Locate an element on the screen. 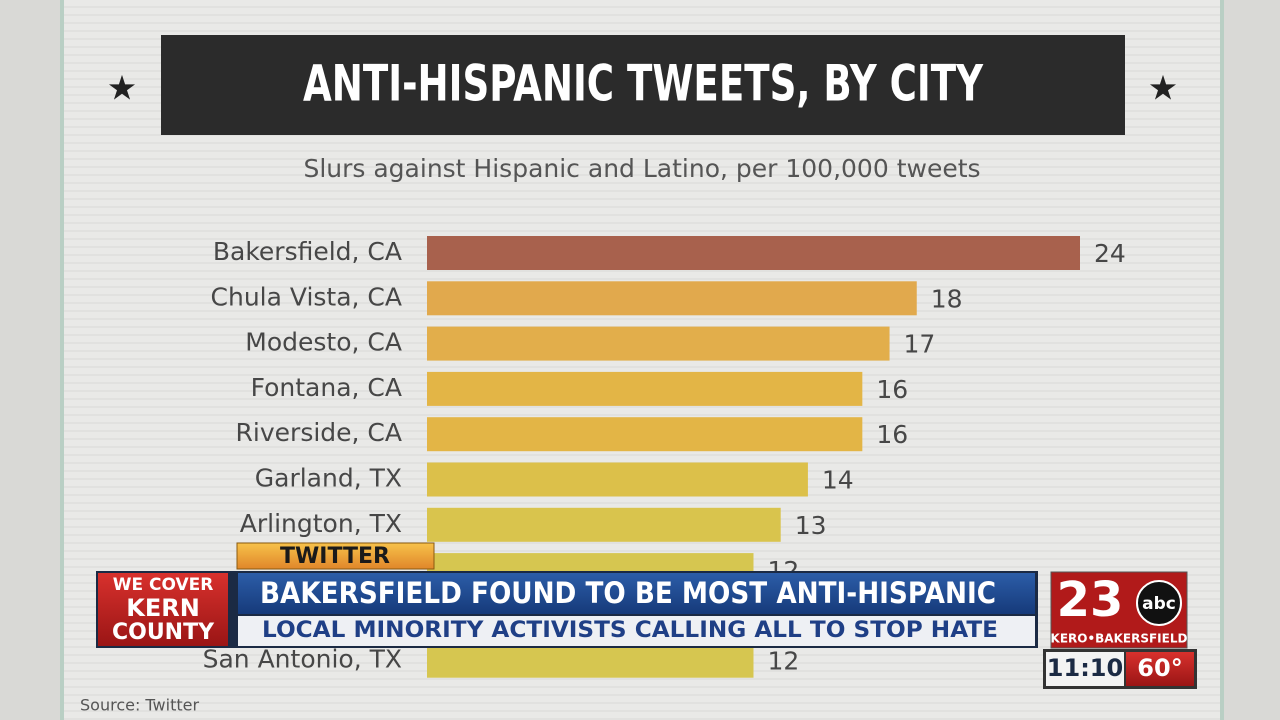  network: abc is located at coordinates (1159, 604).